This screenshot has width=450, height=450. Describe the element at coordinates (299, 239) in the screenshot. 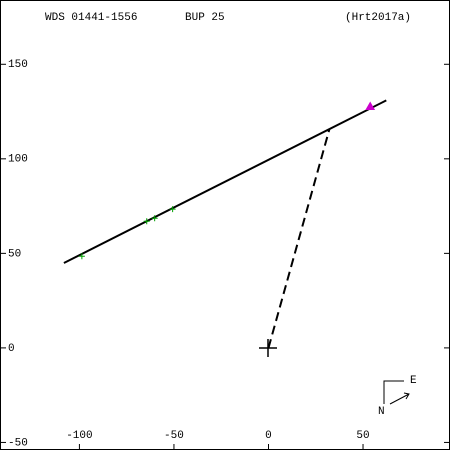

I see `dashed-line` at that location.